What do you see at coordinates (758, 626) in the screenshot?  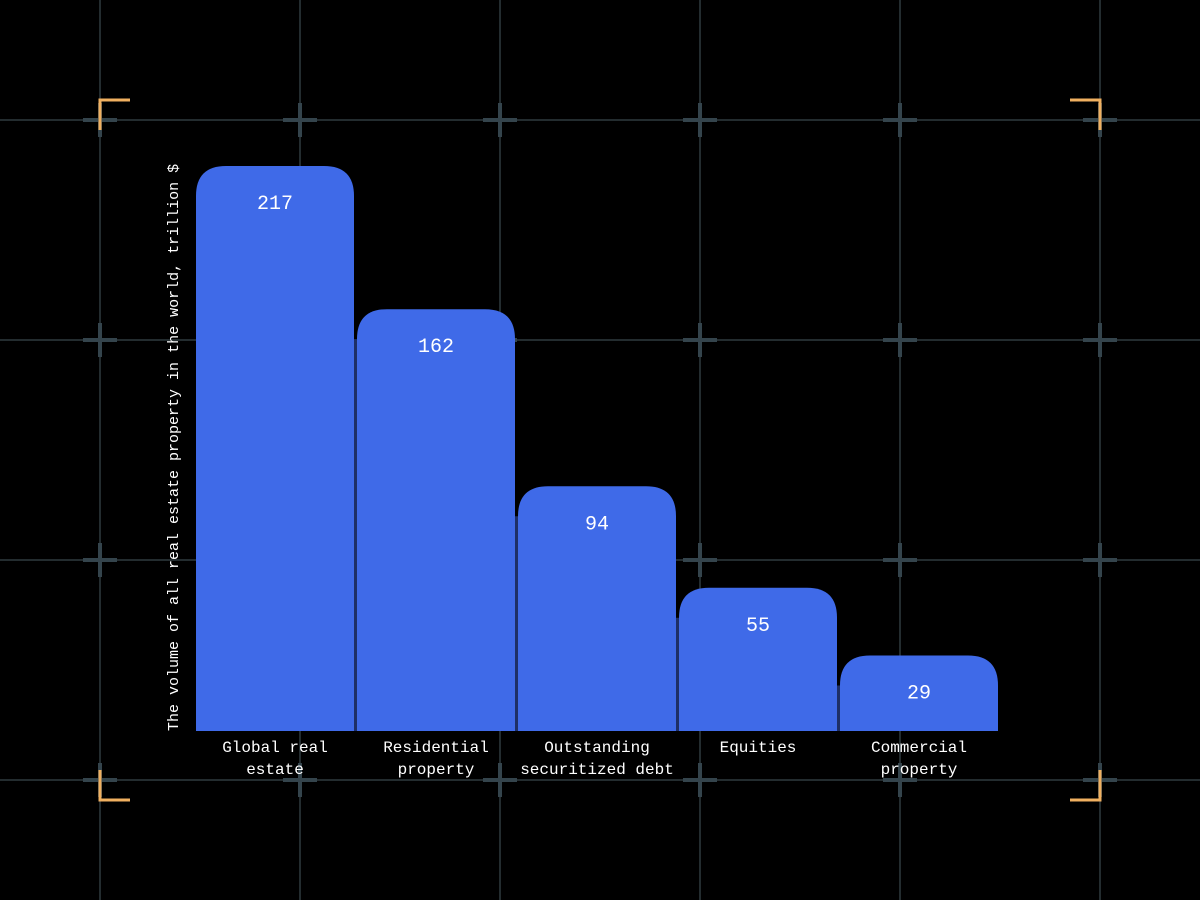 I see `value-label: 55` at bounding box center [758, 626].